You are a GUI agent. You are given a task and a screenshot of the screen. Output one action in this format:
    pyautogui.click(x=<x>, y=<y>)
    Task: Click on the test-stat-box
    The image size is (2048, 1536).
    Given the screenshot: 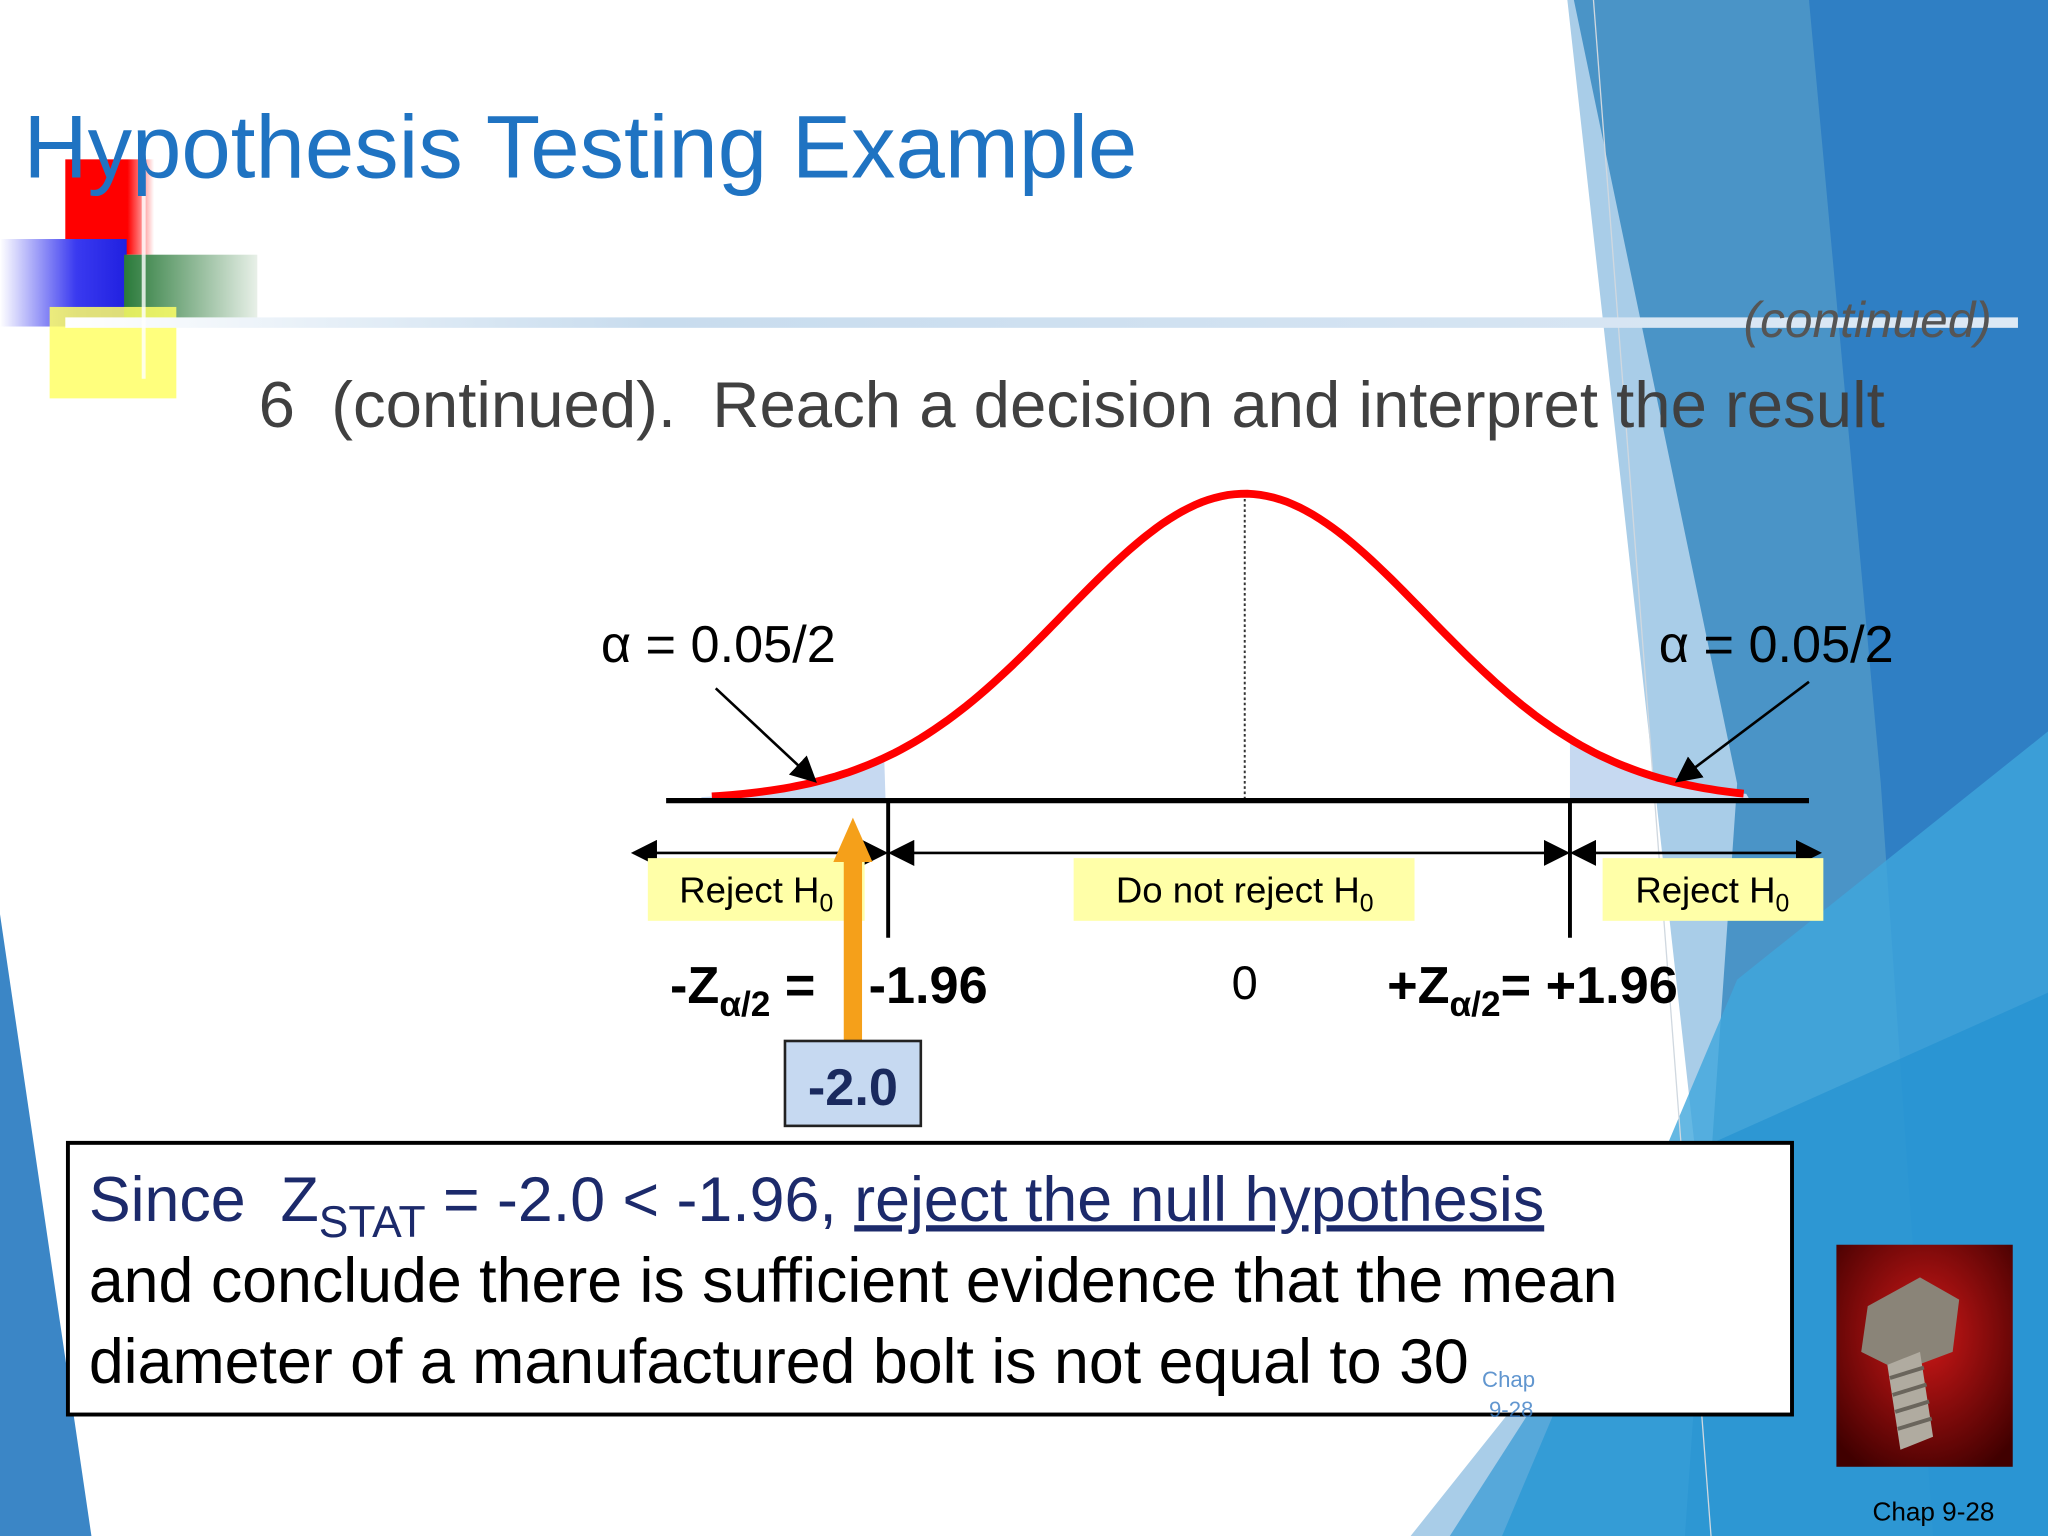 What is the action you would take?
    pyautogui.click(x=853, y=1083)
    